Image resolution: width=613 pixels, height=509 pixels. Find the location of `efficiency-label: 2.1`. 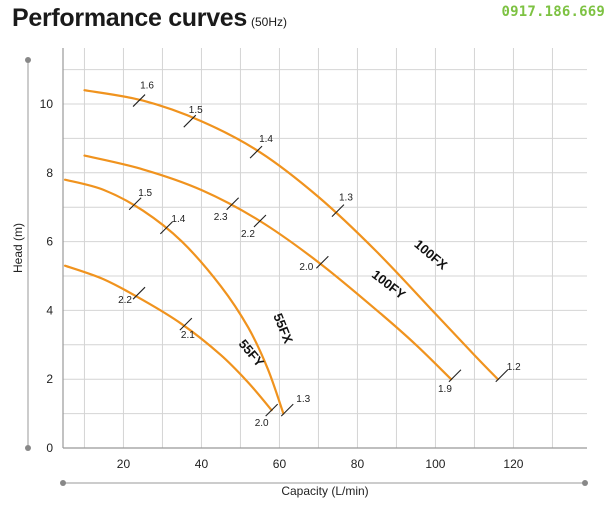

efficiency-label: 2.1 is located at coordinates (188, 335).